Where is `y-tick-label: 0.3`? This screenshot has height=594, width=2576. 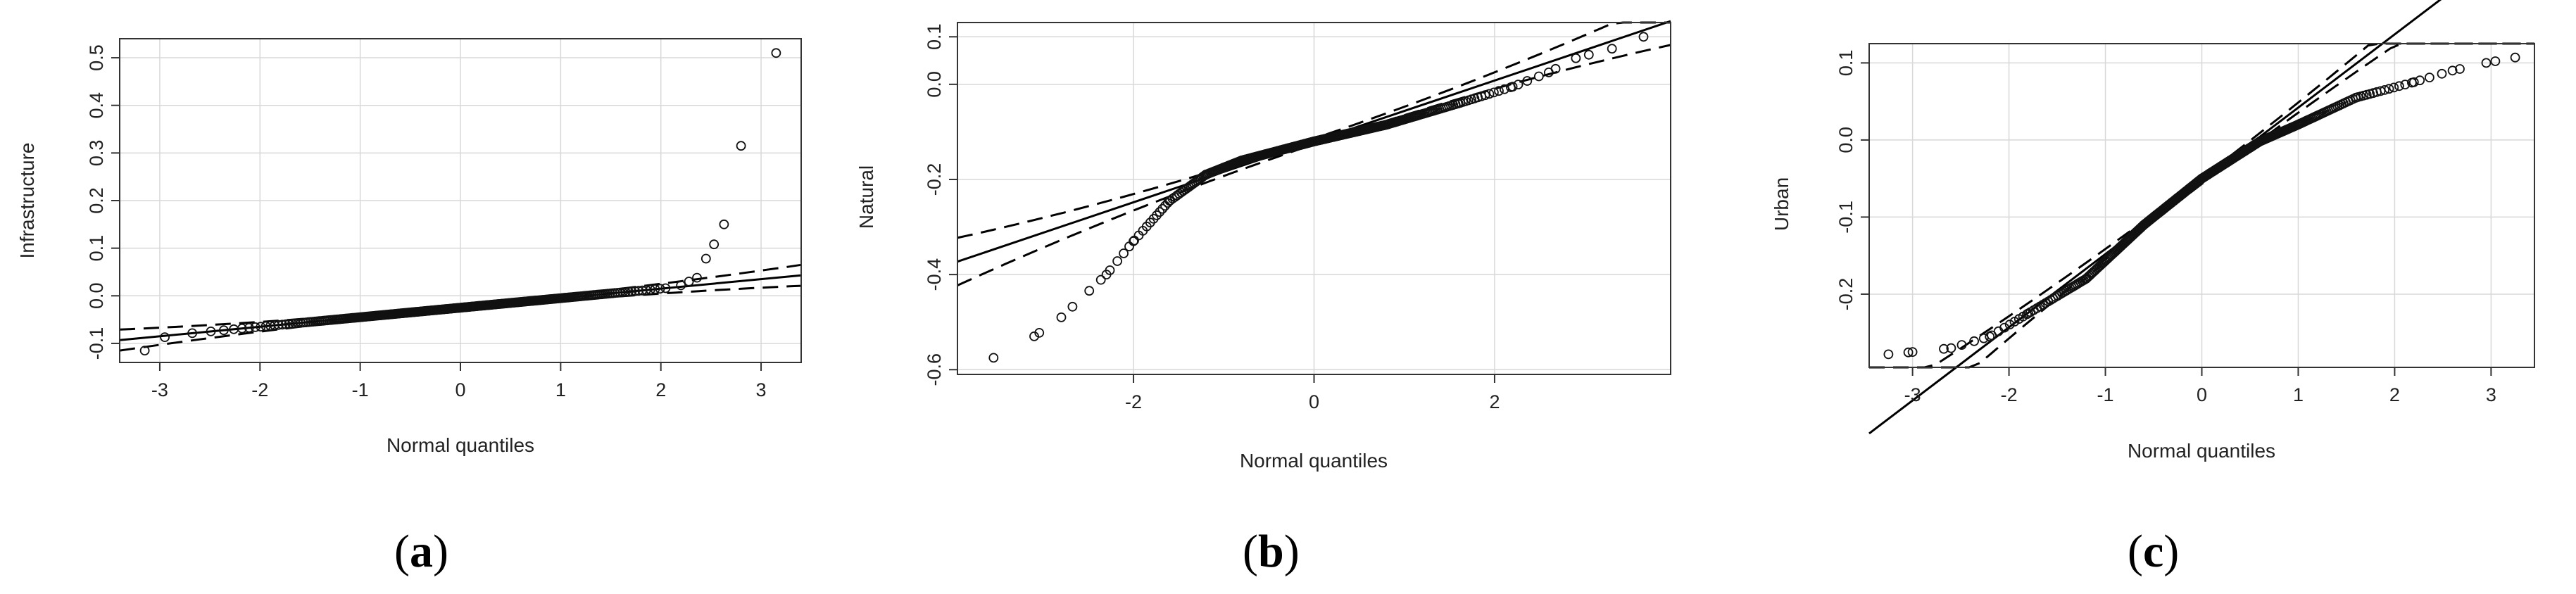
y-tick-label: 0.3 is located at coordinates (97, 153).